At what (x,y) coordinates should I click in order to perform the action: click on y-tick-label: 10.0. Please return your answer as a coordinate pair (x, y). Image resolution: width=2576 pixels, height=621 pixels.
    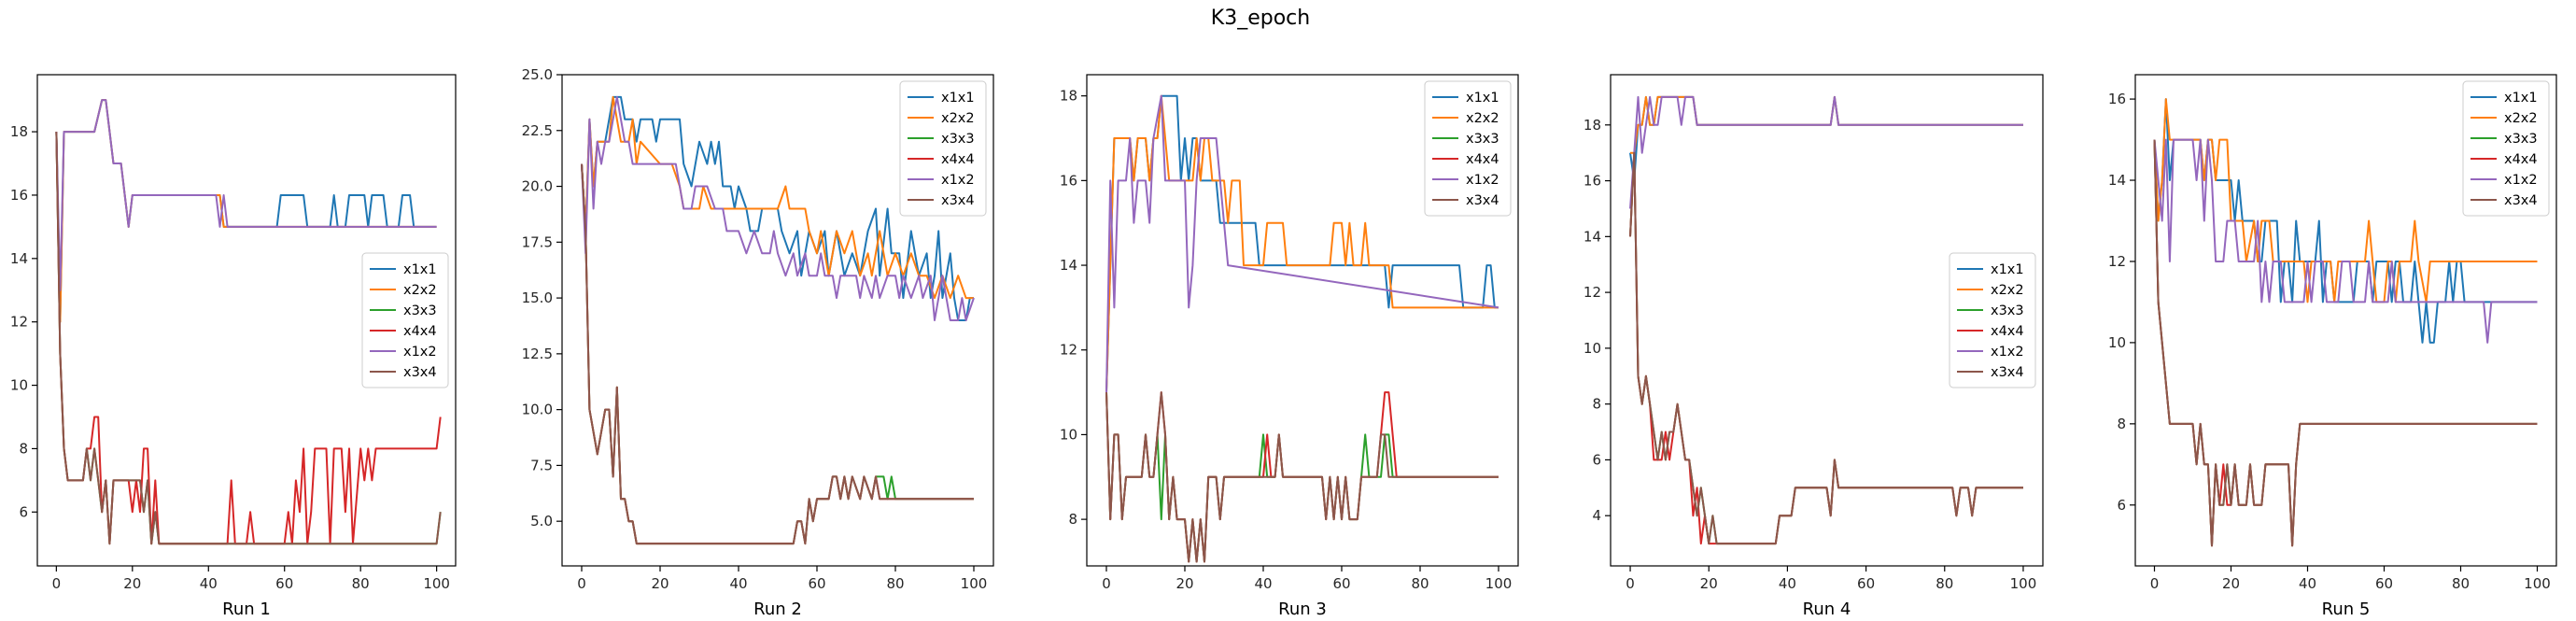
    Looking at the image, I should click on (537, 410).